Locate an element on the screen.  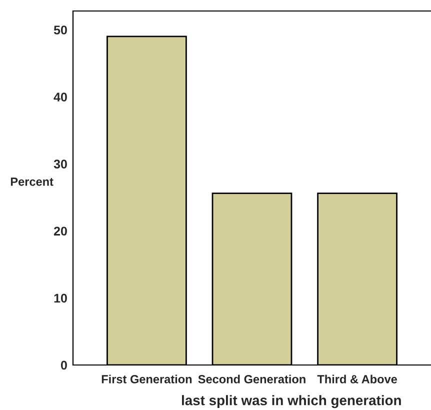
y-axis-title: Percent is located at coordinates (32, 182).